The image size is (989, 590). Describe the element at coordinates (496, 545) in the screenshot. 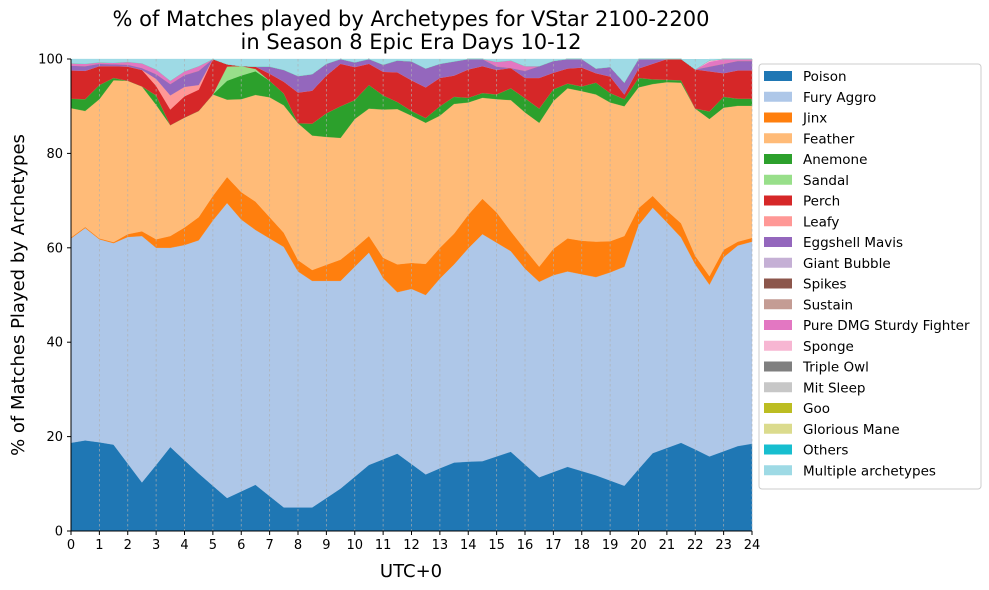

I see `x-tick-label-15: 15` at that location.